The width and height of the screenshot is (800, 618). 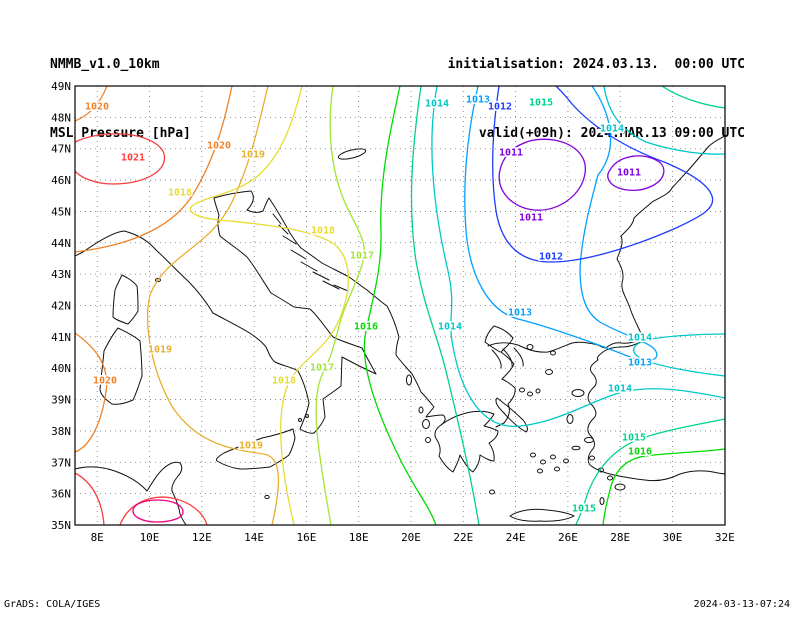 What do you see at coordinates (158, 511) in the screenshot?
I see `isobar-1022-closed-high` at bounding box center [158, 511].